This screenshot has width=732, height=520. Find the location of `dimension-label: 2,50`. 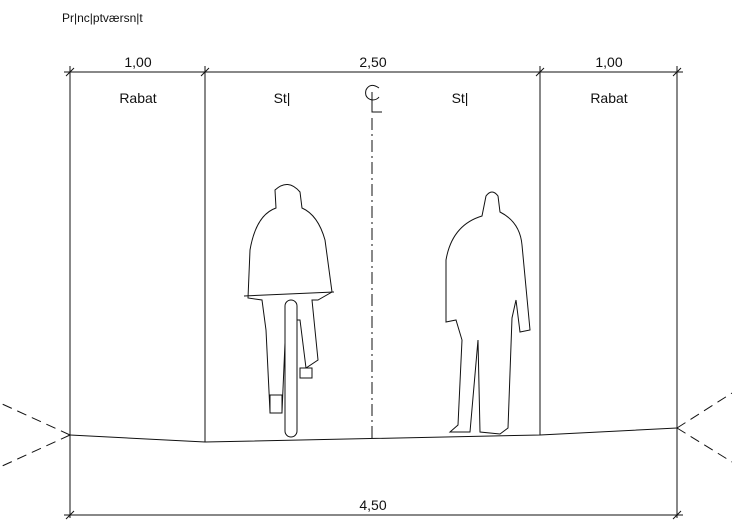

dimension-label: 2,50 is located at coordinates (372, 62).